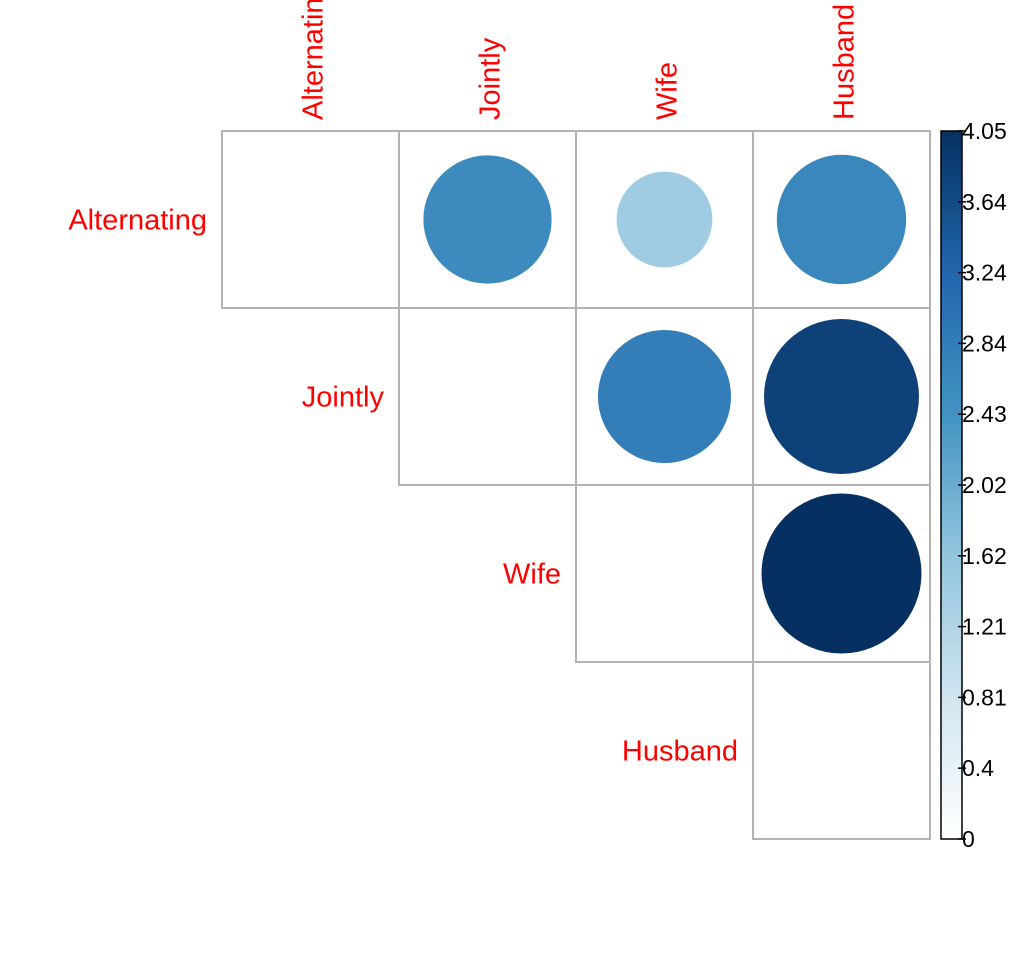 Image resolution: width=1036 pixels, height=965 pixels. Describe the element at coordinates (668, 91) in the screenshot. I see `column-label-wife: Wife` at that location.